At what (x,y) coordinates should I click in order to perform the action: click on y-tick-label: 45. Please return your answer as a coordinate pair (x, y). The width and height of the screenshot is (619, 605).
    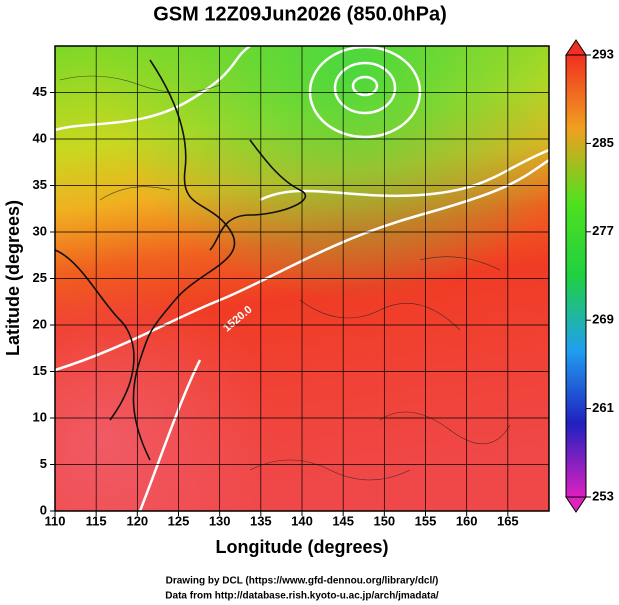
    Looking at the image, I should click on (40, 91).